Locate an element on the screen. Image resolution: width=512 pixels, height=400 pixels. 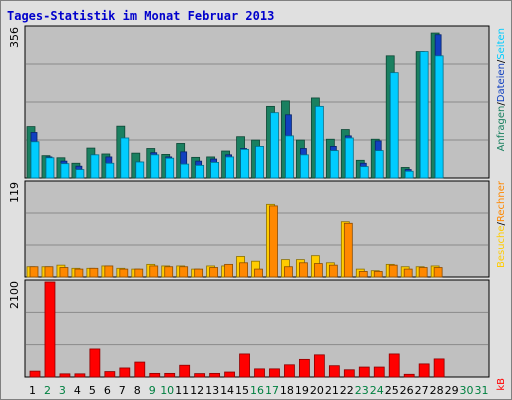
x-tick-label: 11 is located at coordinates (182, 390).